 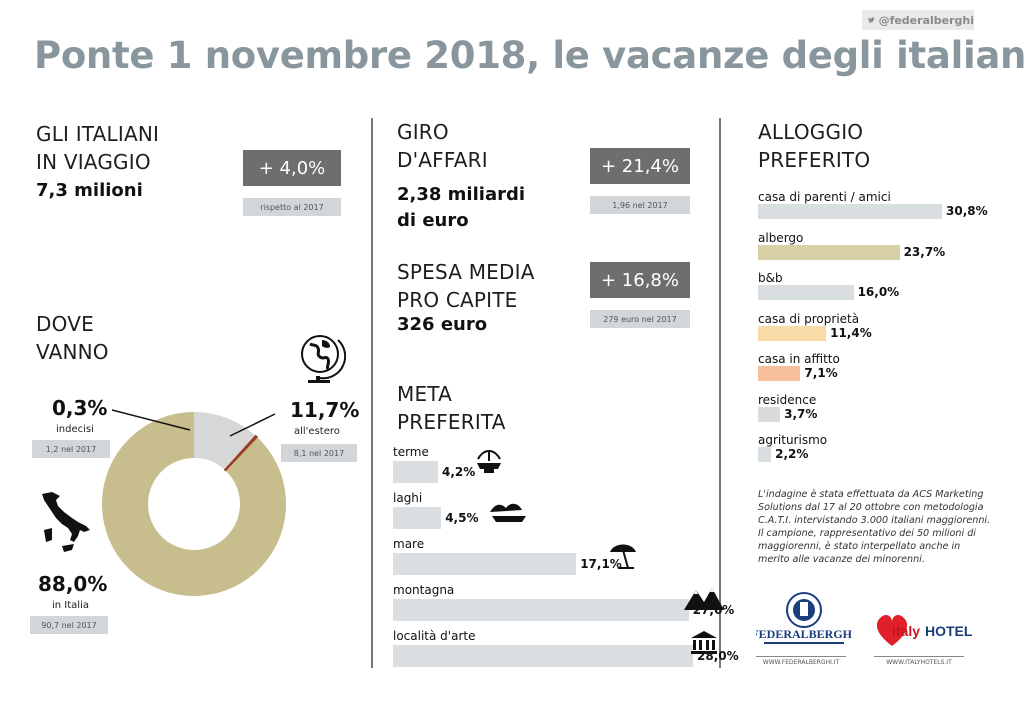 What do you see at coordinates (948, 631) in the screenshot?
I see `svg-text: HOTELS` at bounding box center [948, 631].